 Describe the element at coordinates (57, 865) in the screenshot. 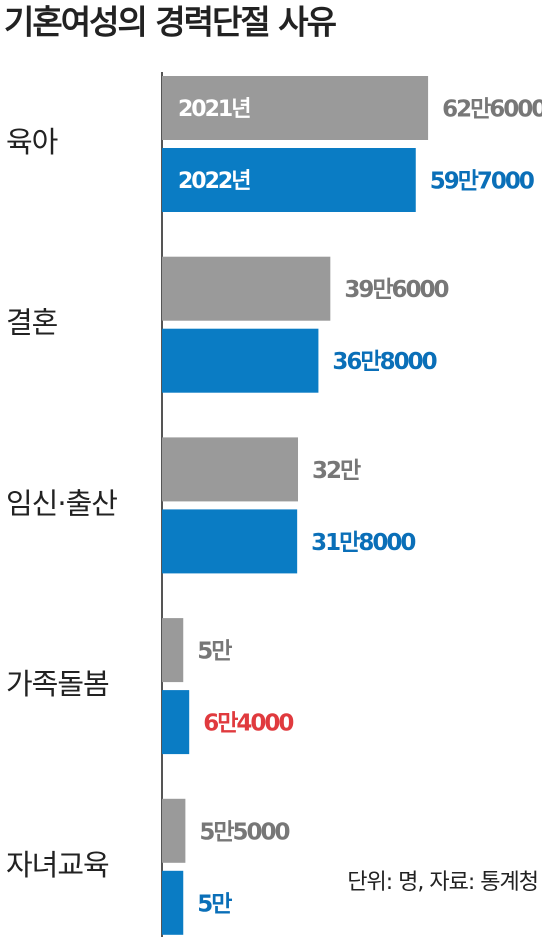

I see `category-label: 자녀교육` at that location.